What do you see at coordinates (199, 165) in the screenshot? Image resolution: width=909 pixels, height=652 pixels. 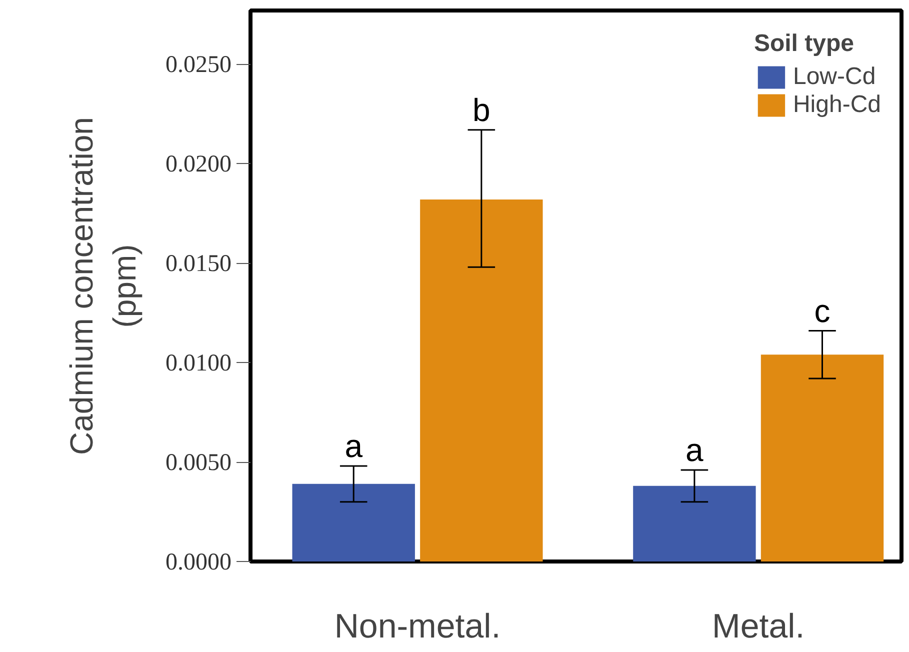 I see `y-tick-label: 0.0200` at bounding box center [199, 165].